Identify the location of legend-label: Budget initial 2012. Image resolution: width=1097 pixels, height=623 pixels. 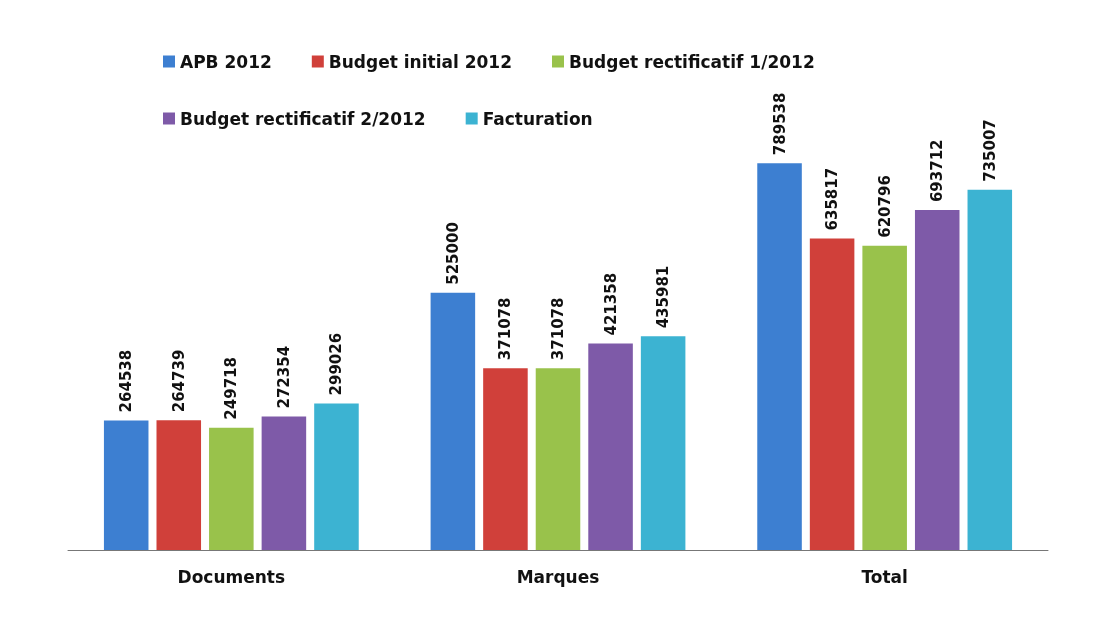
(420, 61).